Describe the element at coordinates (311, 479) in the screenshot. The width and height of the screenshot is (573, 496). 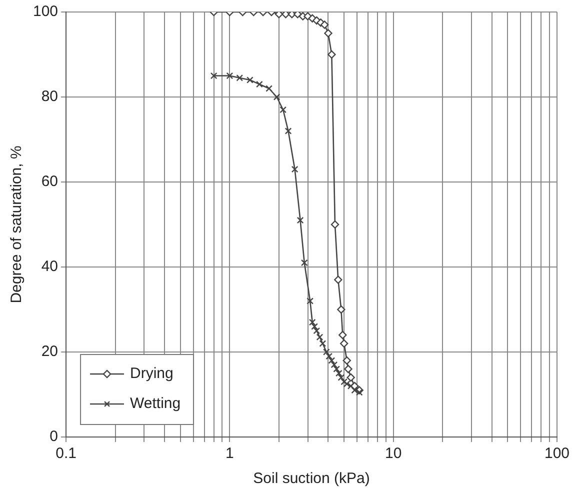
I see `x-axis-title: Soil suction (kPa)` at that location.